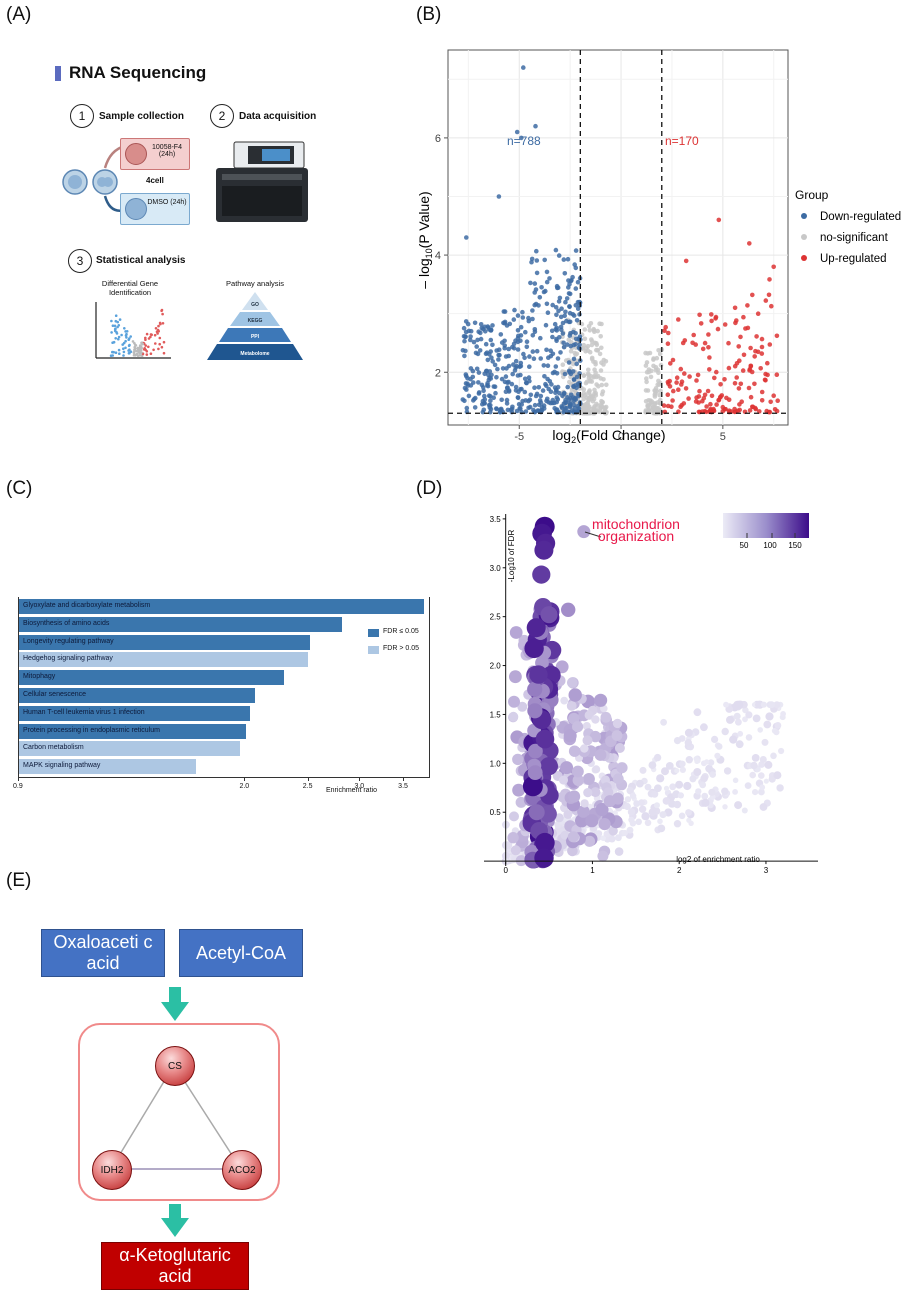  What do you see at coordinates (255, 352) in the screenshot?
I see `pyramid-tier-metabolome` at bounding box center [255, 352].